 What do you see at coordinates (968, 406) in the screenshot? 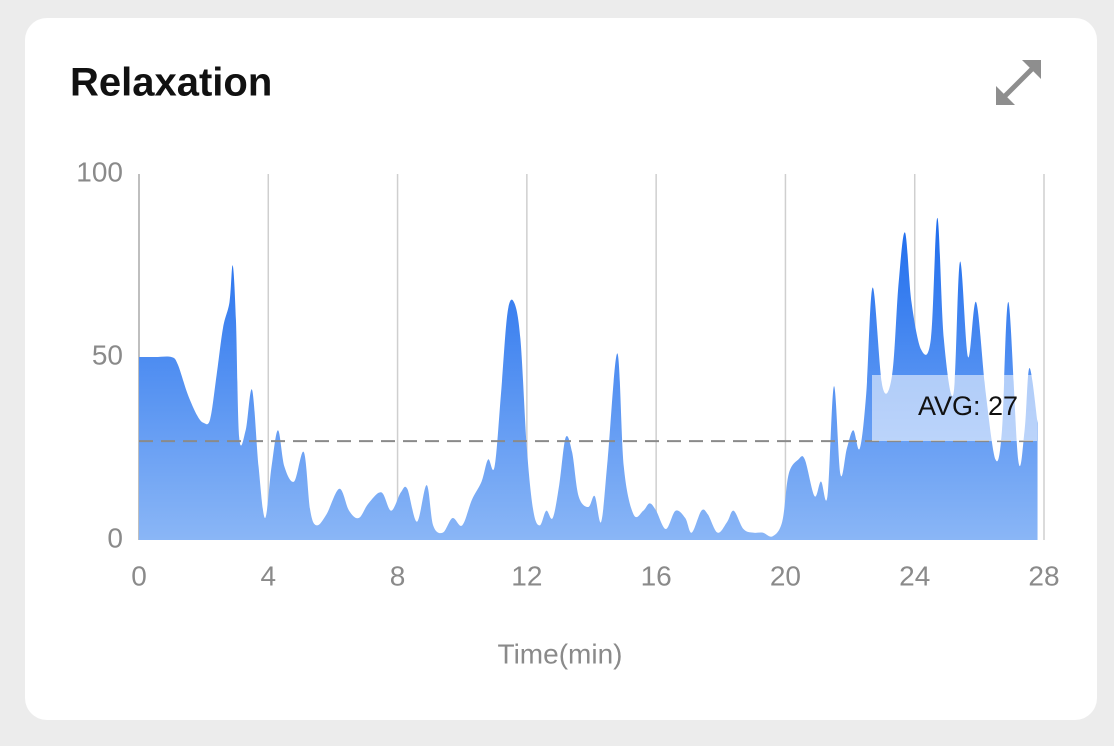
I see `average-label: AVG: 27` at bounding box center [968, 406].